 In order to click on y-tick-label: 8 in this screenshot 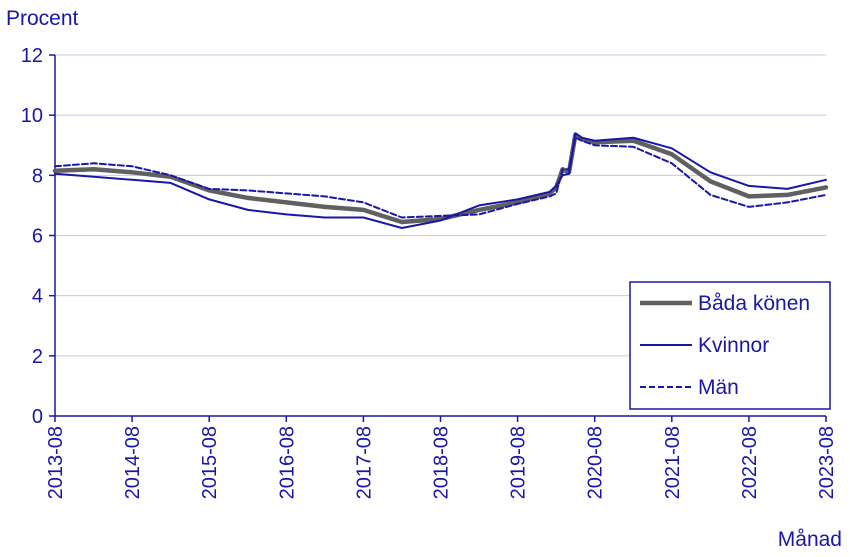, I will do `click(37, 176)`.